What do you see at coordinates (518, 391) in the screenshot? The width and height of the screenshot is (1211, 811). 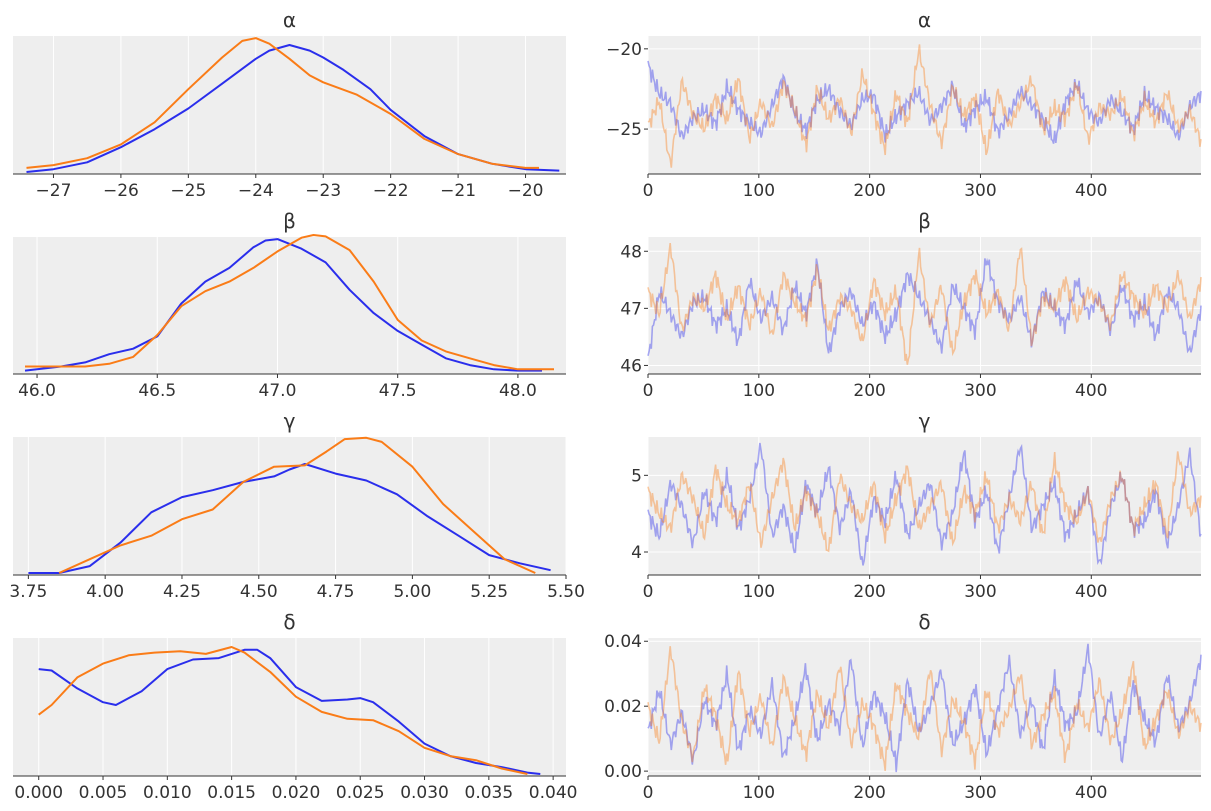 I see `x-tick-label: 48.0` at bounding box center [518, 391].